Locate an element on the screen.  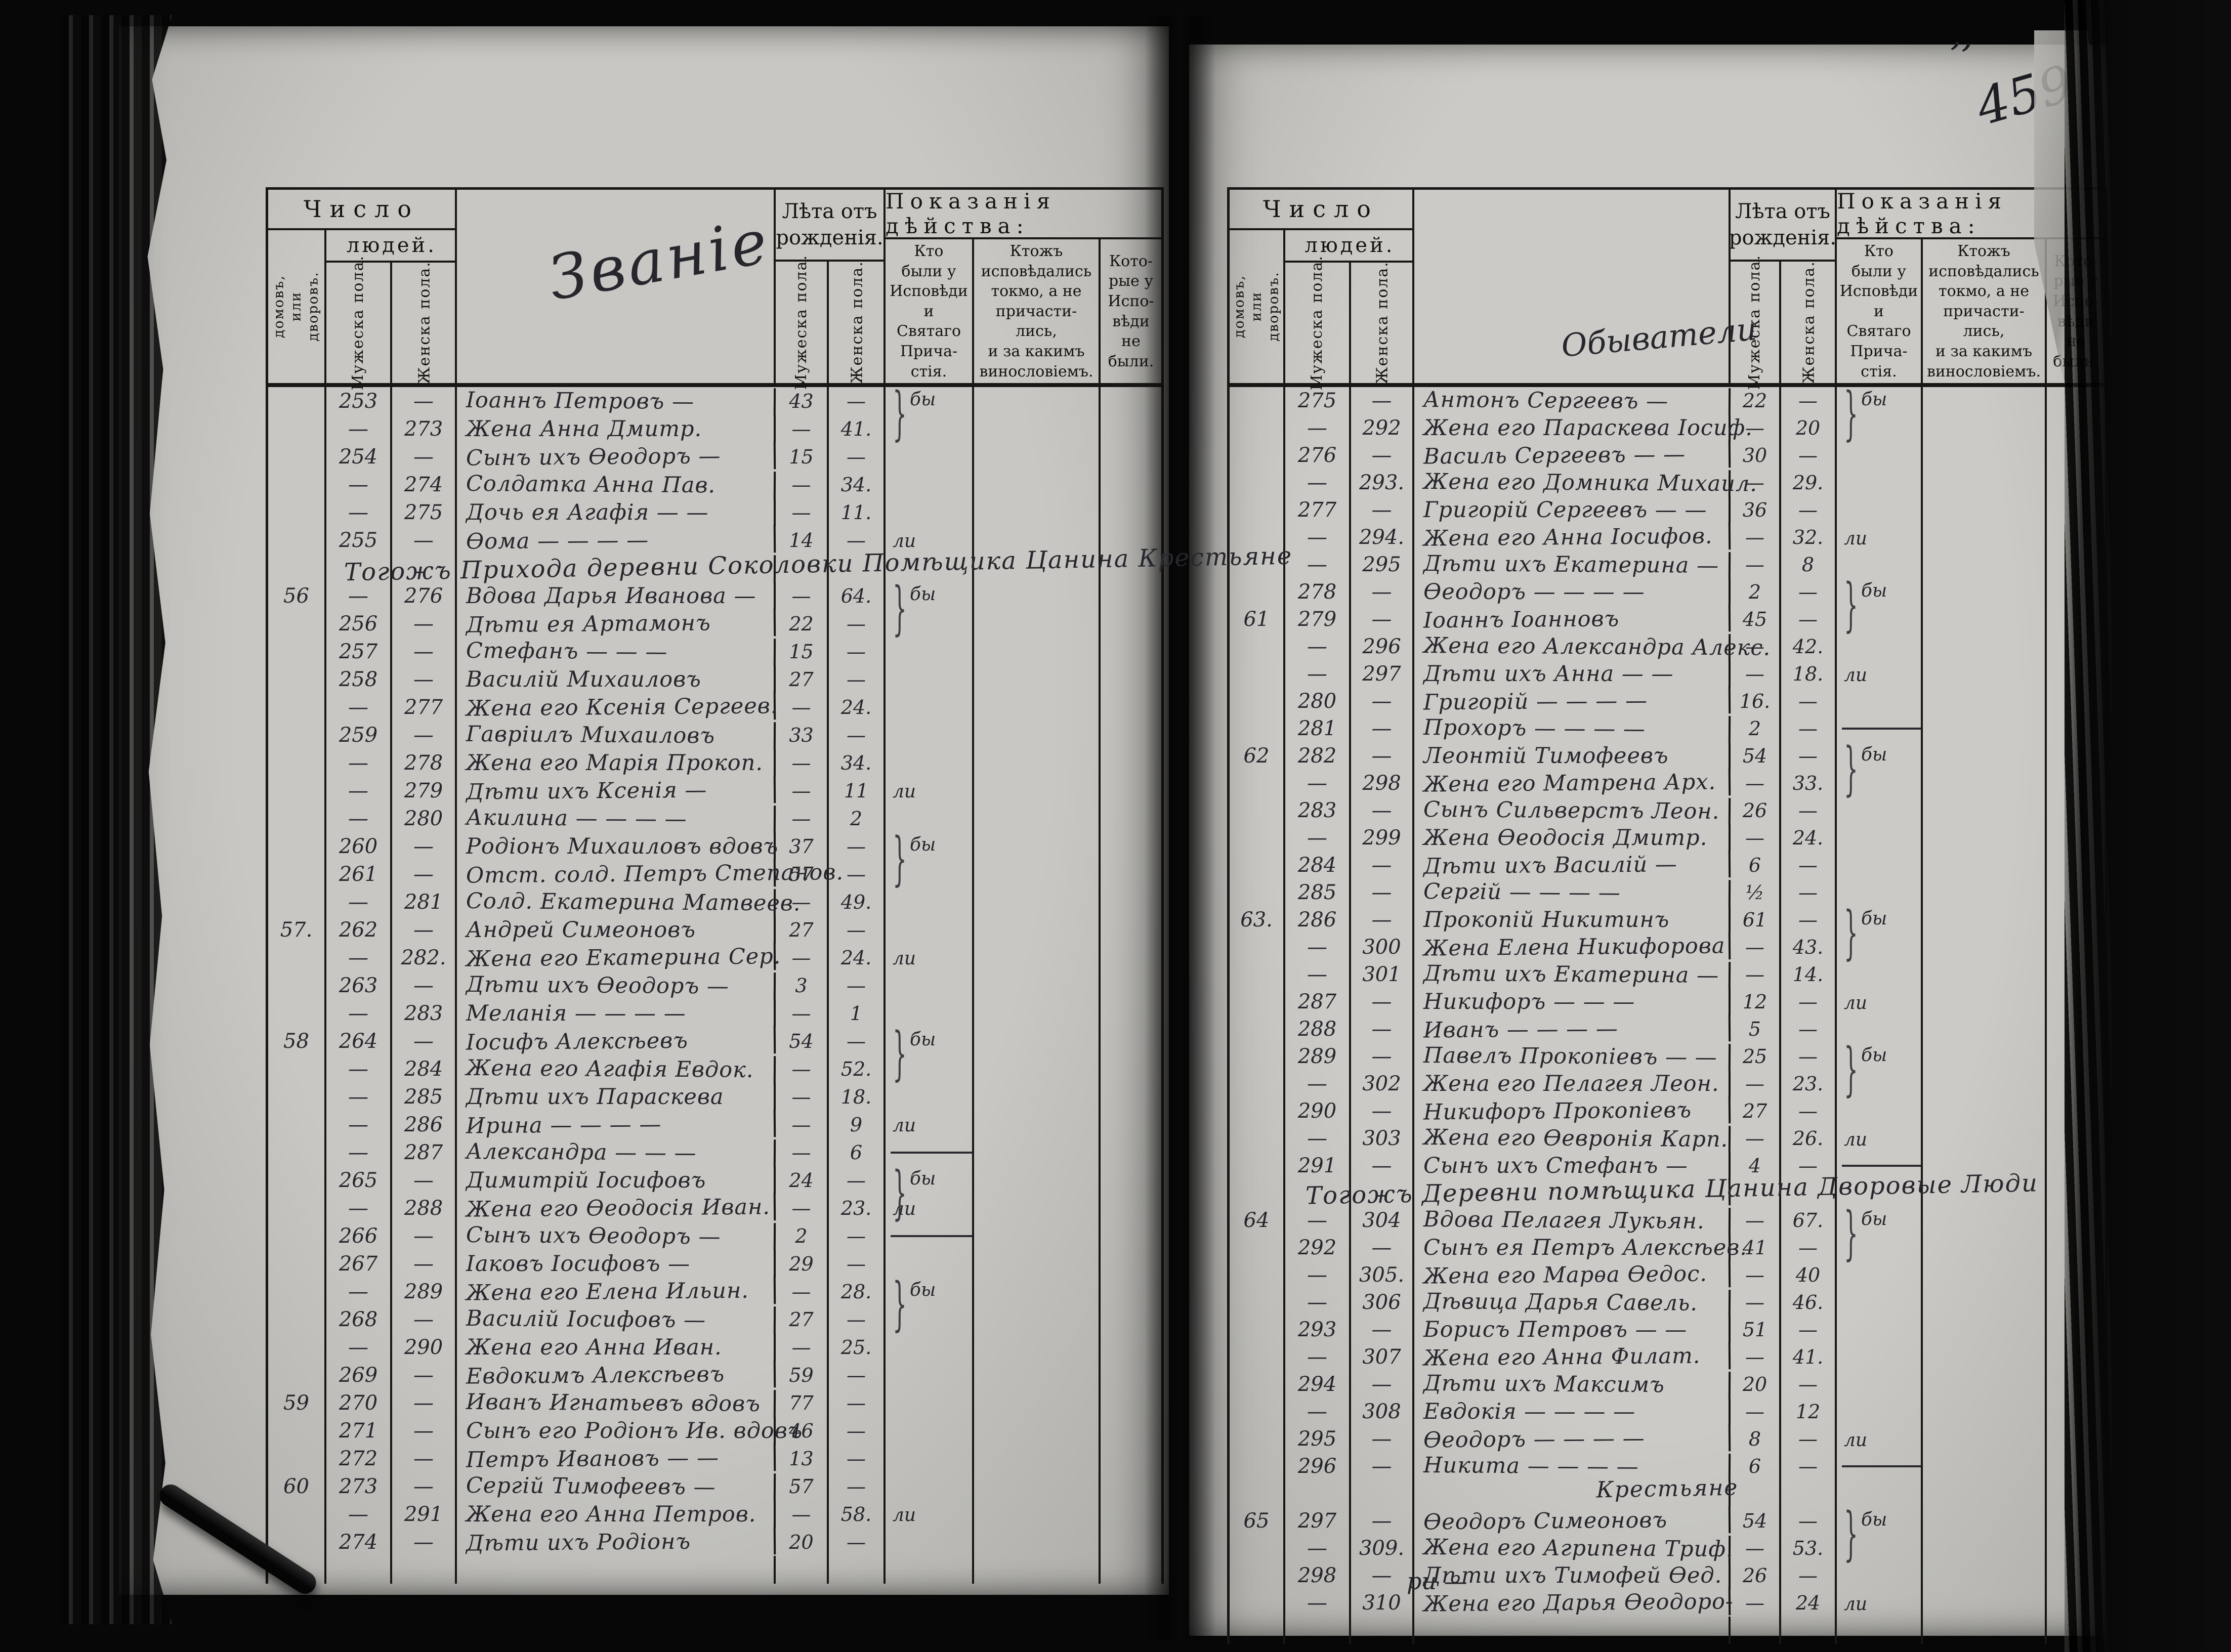
male-age-cell: 25 is located at coordinates (1756, 1056).